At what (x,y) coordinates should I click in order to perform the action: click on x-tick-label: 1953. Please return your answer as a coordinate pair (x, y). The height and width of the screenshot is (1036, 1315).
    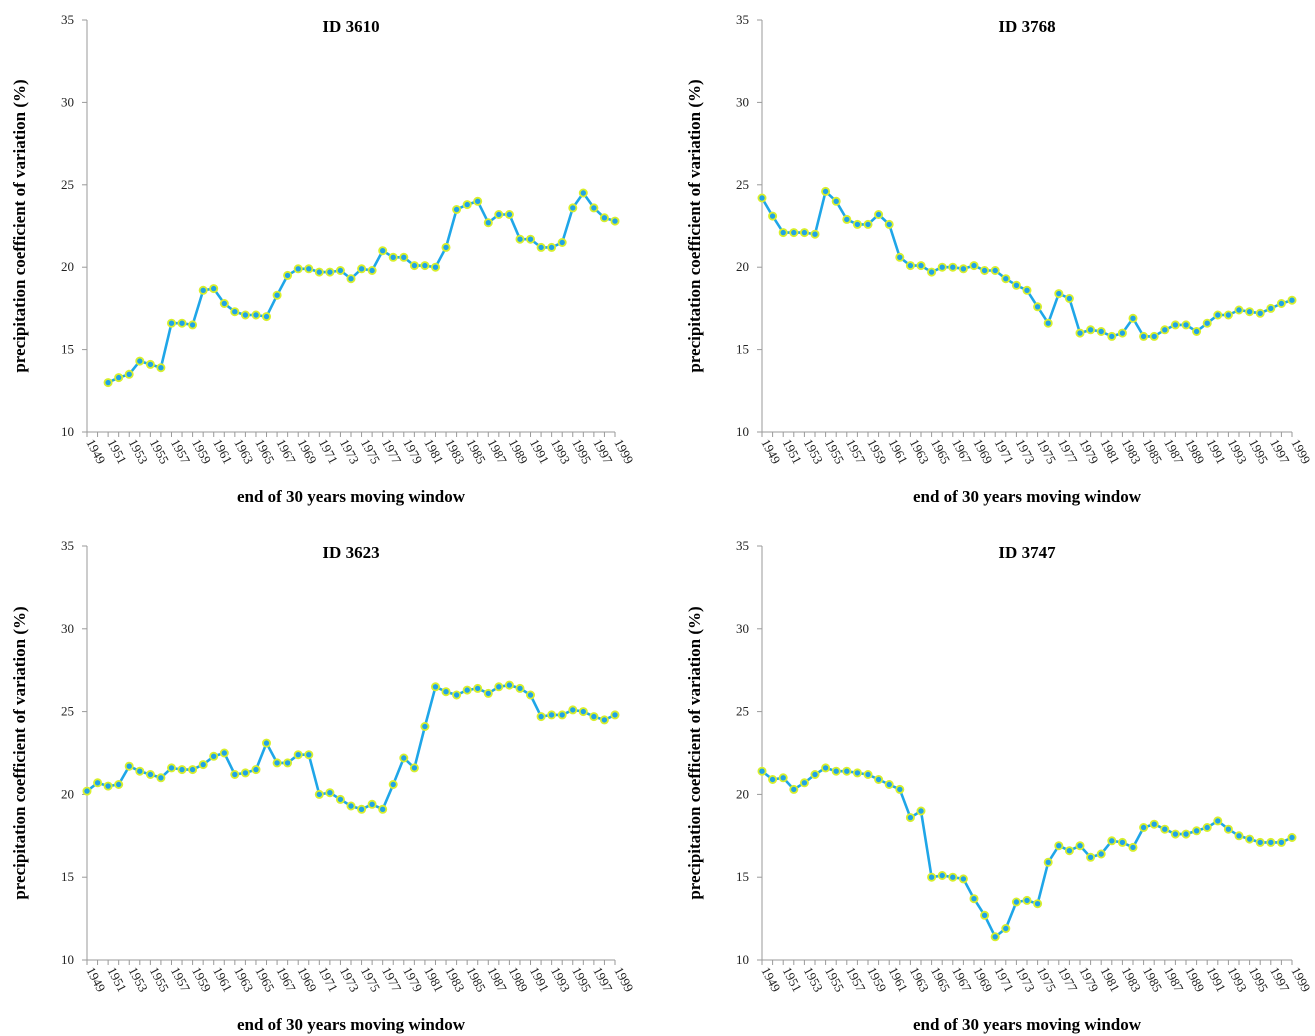
    Looking at the image, I should click on (138, 979).